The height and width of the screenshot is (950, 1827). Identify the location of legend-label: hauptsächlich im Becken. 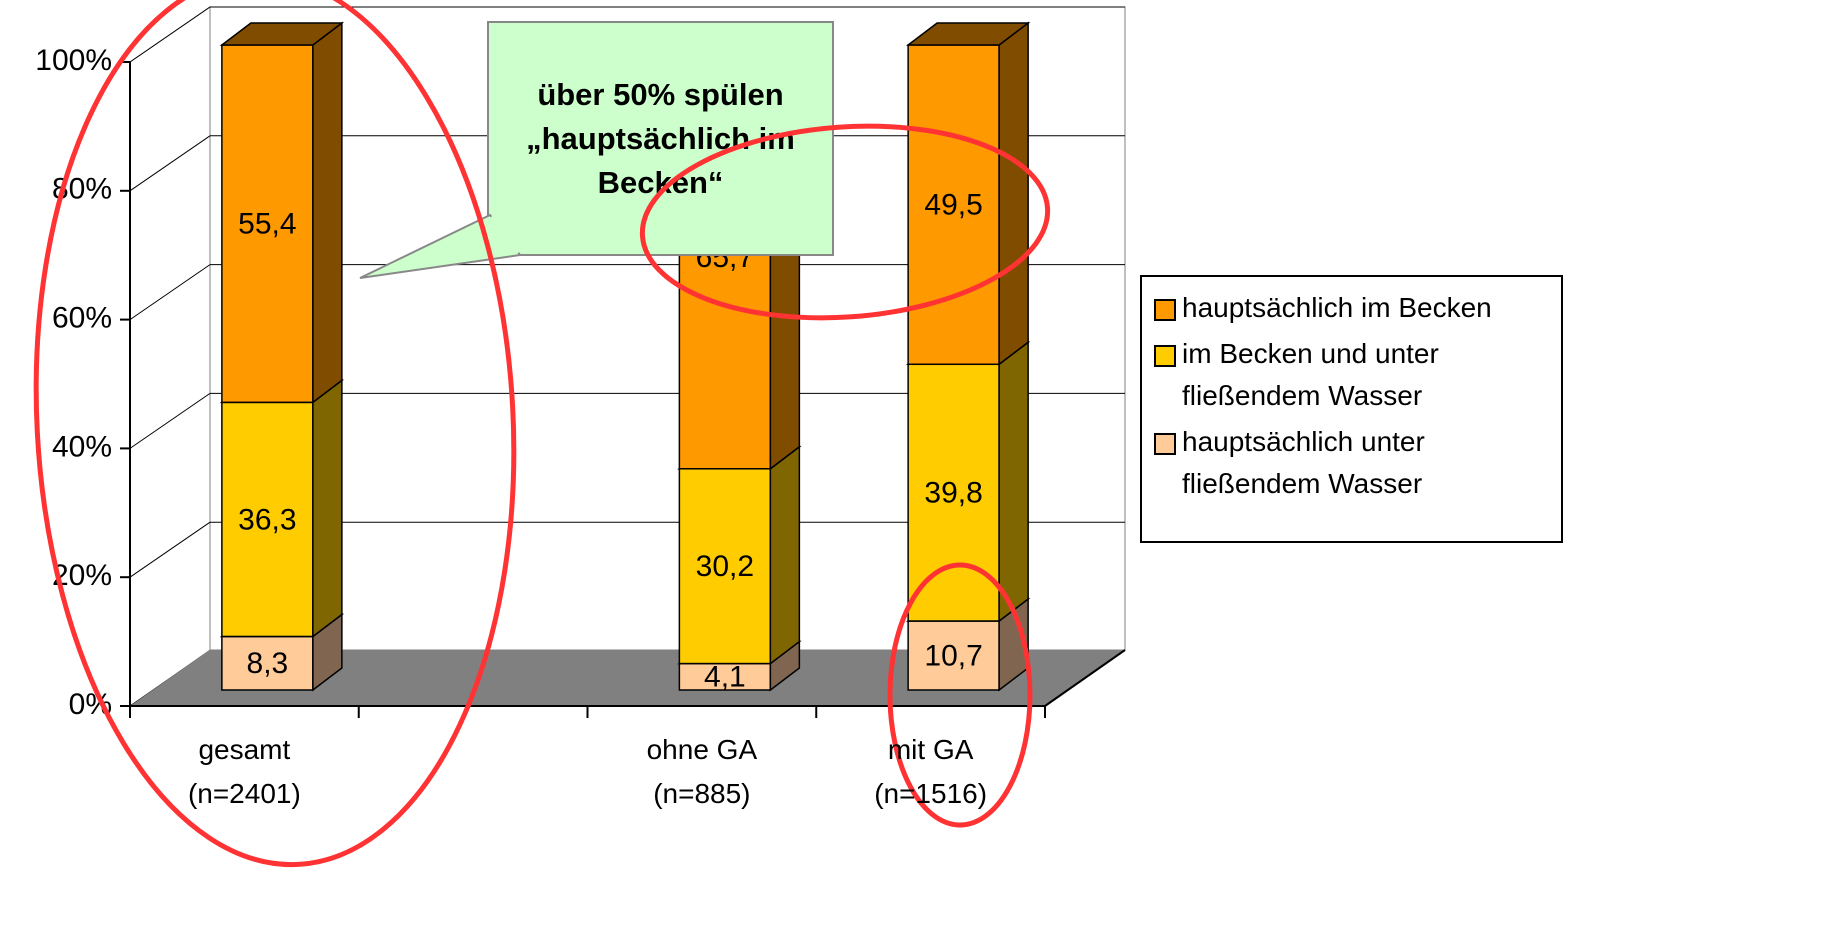
(1337, 307).